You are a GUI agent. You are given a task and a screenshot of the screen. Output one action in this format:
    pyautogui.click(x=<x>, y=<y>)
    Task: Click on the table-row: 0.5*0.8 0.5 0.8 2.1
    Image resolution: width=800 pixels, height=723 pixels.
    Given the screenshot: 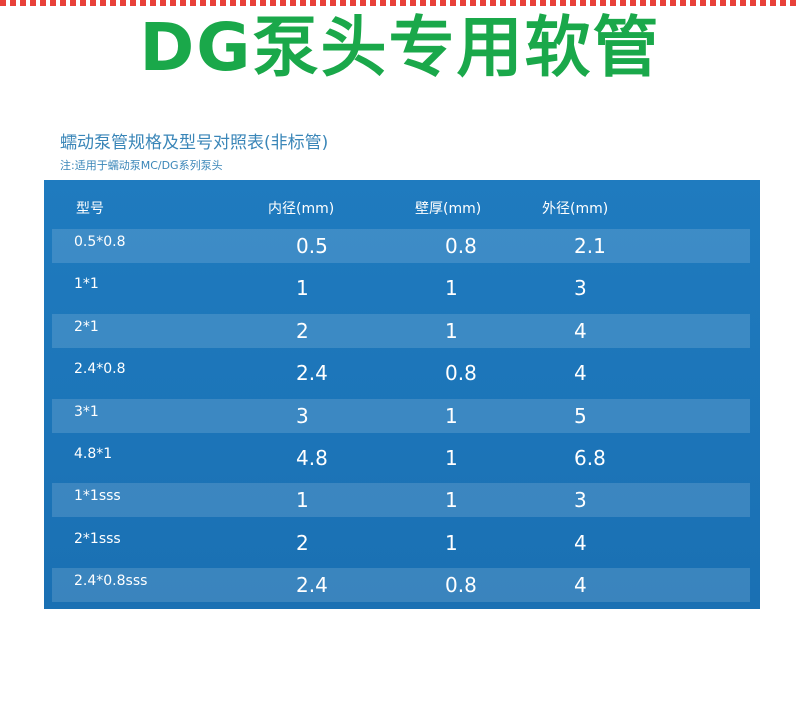 What is the action you would take?
    pyautogui.click(x=402, y=249)
    